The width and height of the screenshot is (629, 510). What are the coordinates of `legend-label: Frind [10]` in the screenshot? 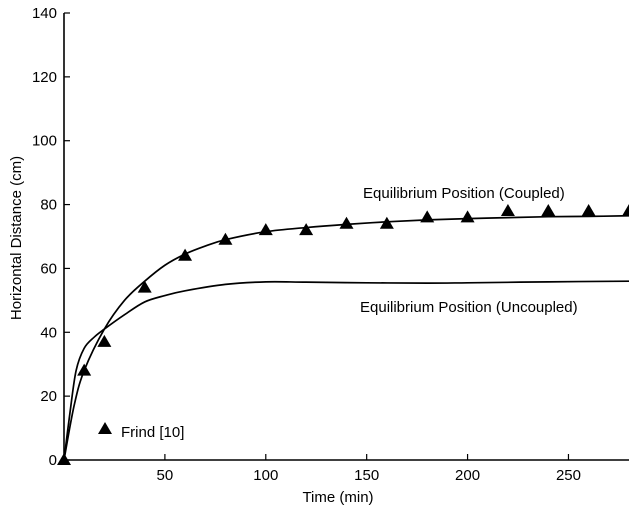 It's located at (152, 432).